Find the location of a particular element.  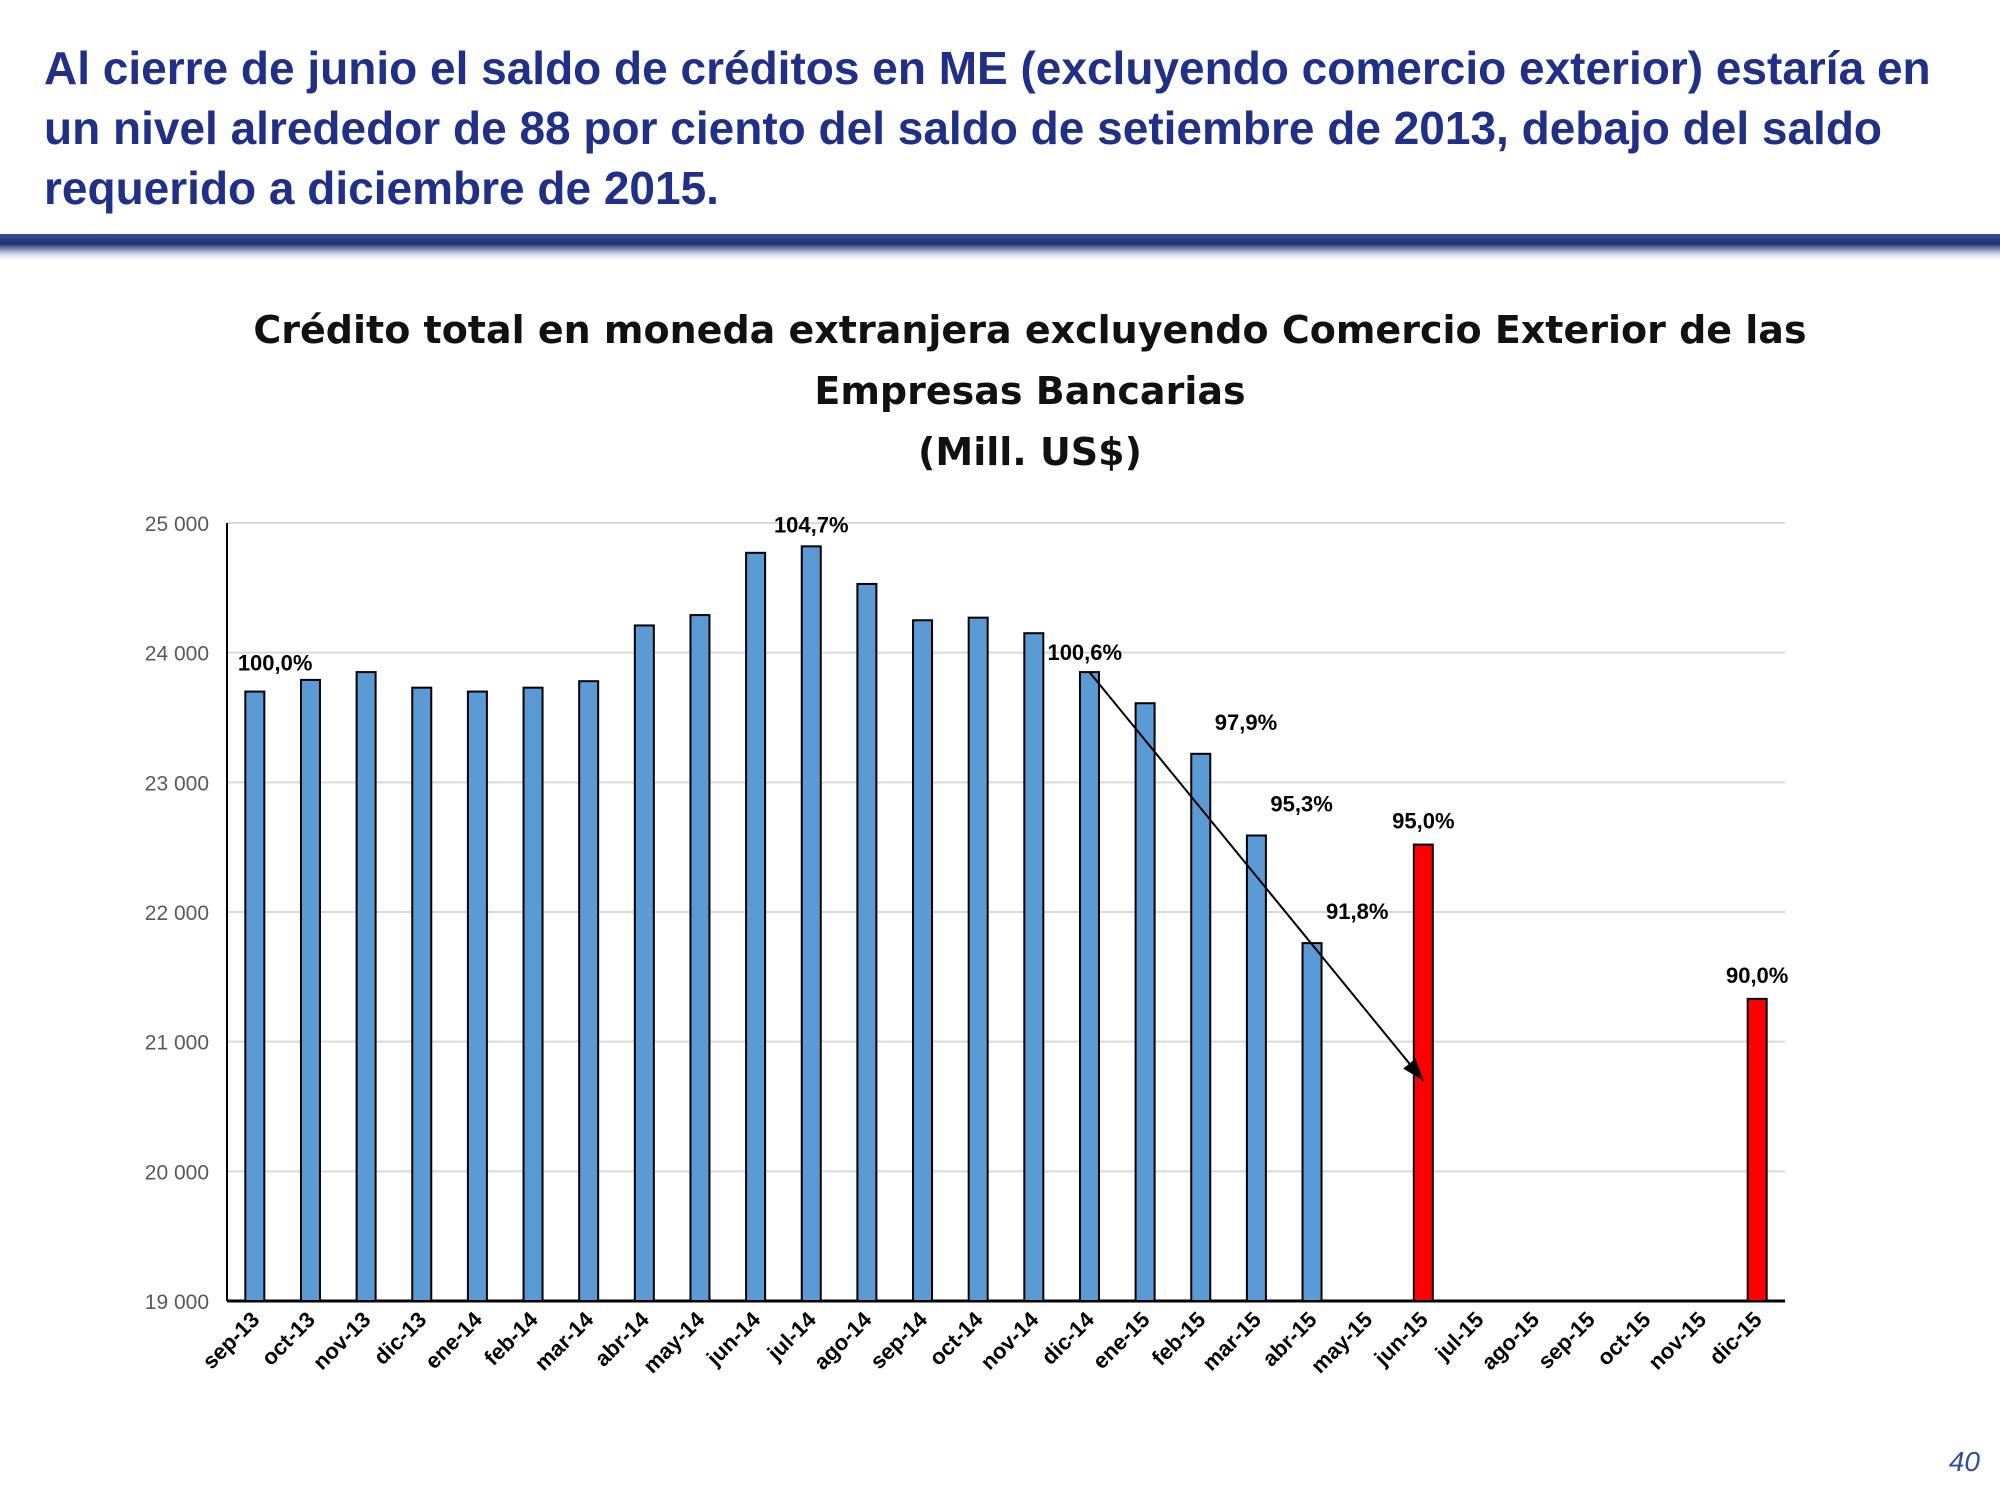

x-tick-label: sep-14 is located at coordinates (899, 1340).